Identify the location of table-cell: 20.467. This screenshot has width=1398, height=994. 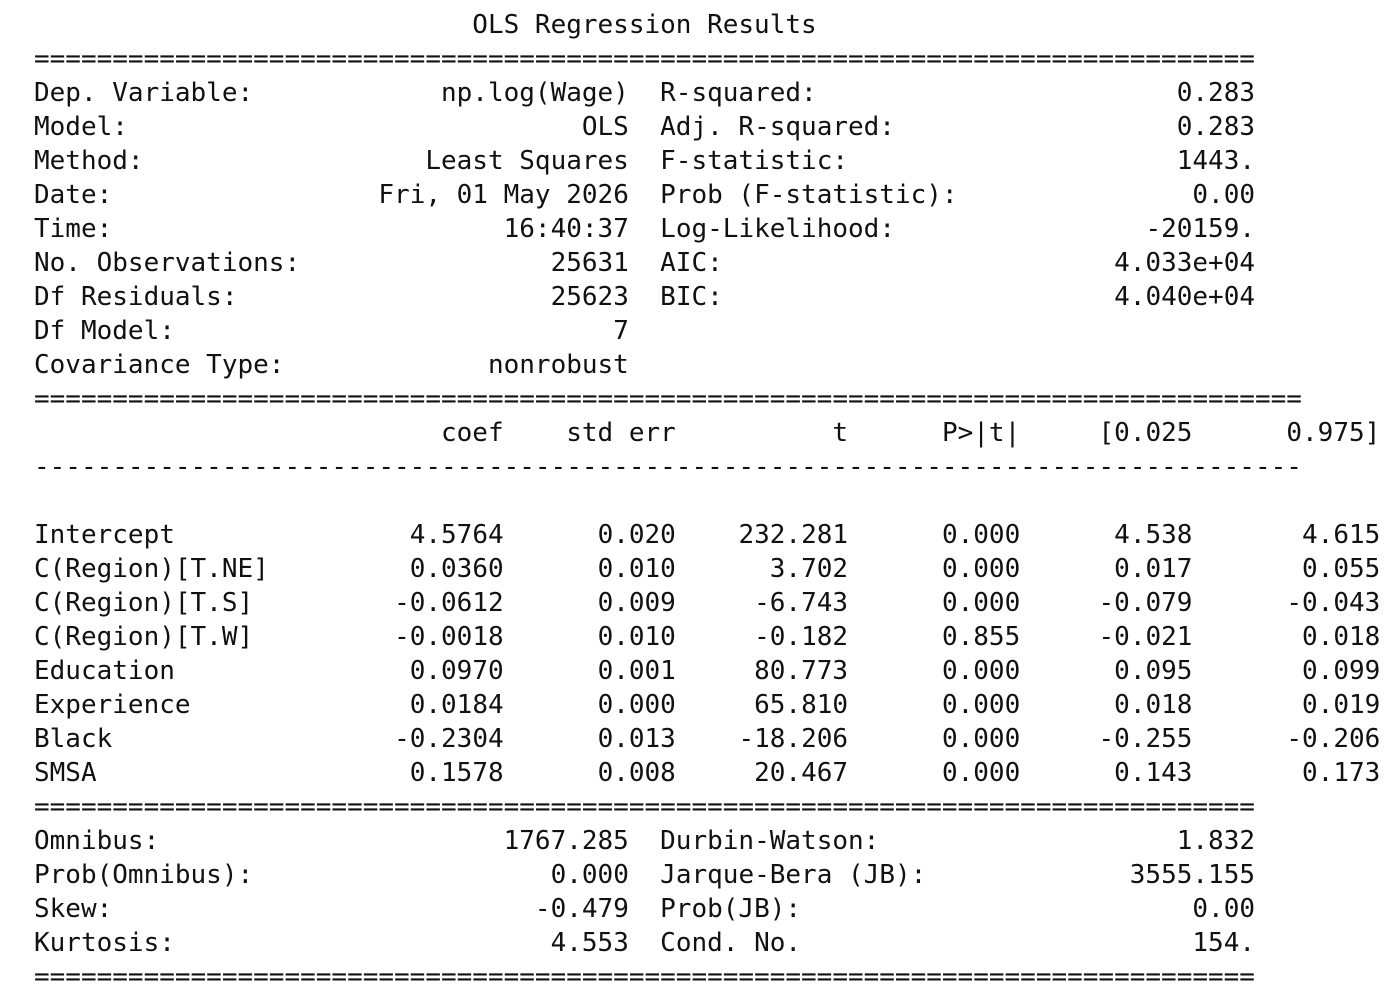
(801, 773).